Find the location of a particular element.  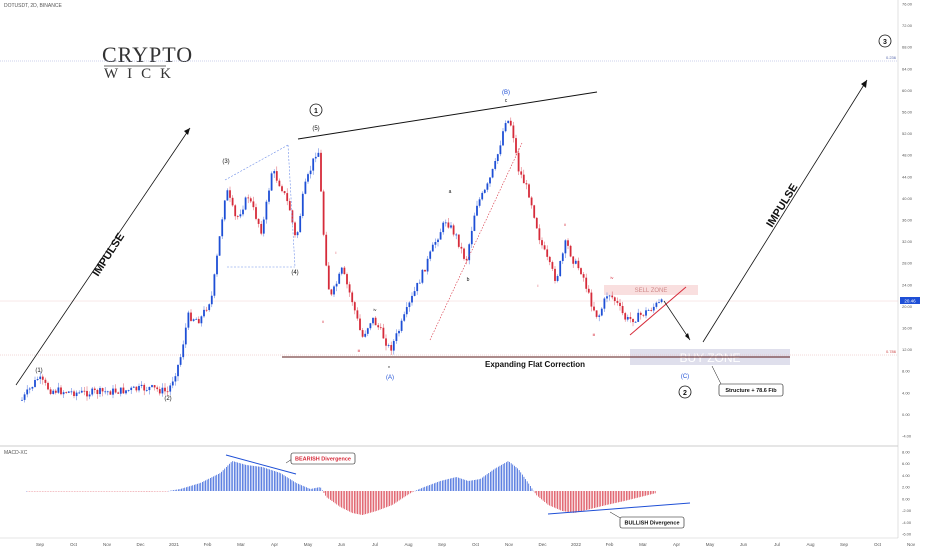

b-wave-trendline is located at coordinates (476, 241).